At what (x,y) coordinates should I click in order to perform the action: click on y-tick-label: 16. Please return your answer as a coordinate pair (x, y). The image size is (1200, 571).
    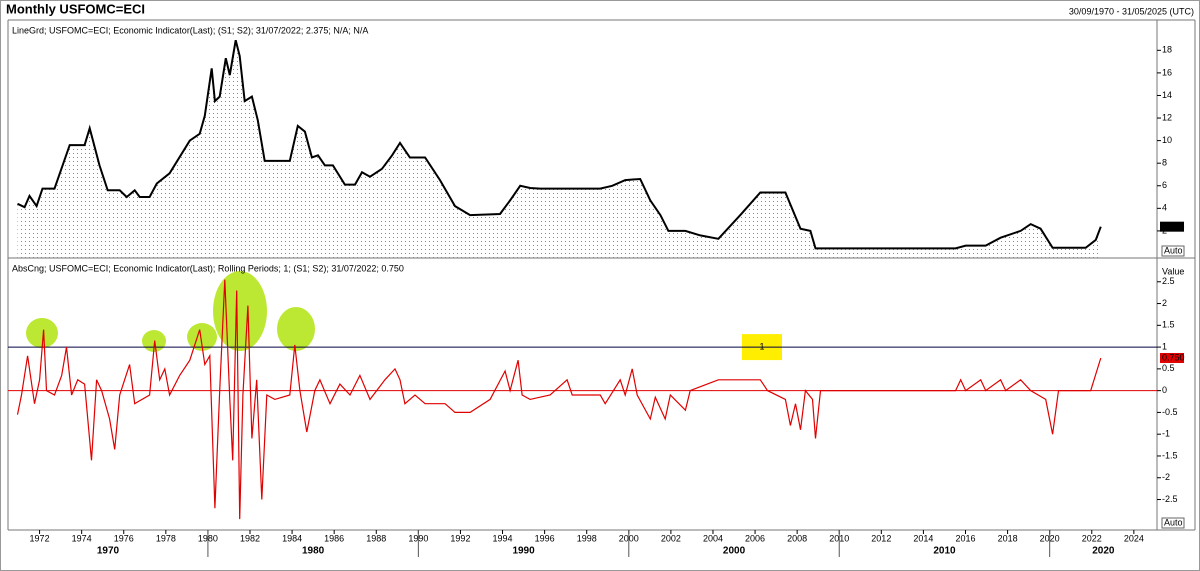
    Looking at the image, I should click on (1167, 72).